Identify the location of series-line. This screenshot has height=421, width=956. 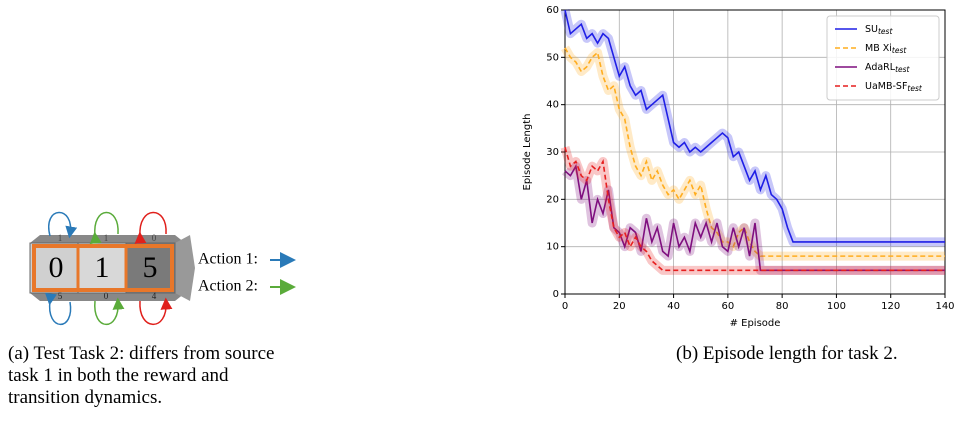
(754, 209).